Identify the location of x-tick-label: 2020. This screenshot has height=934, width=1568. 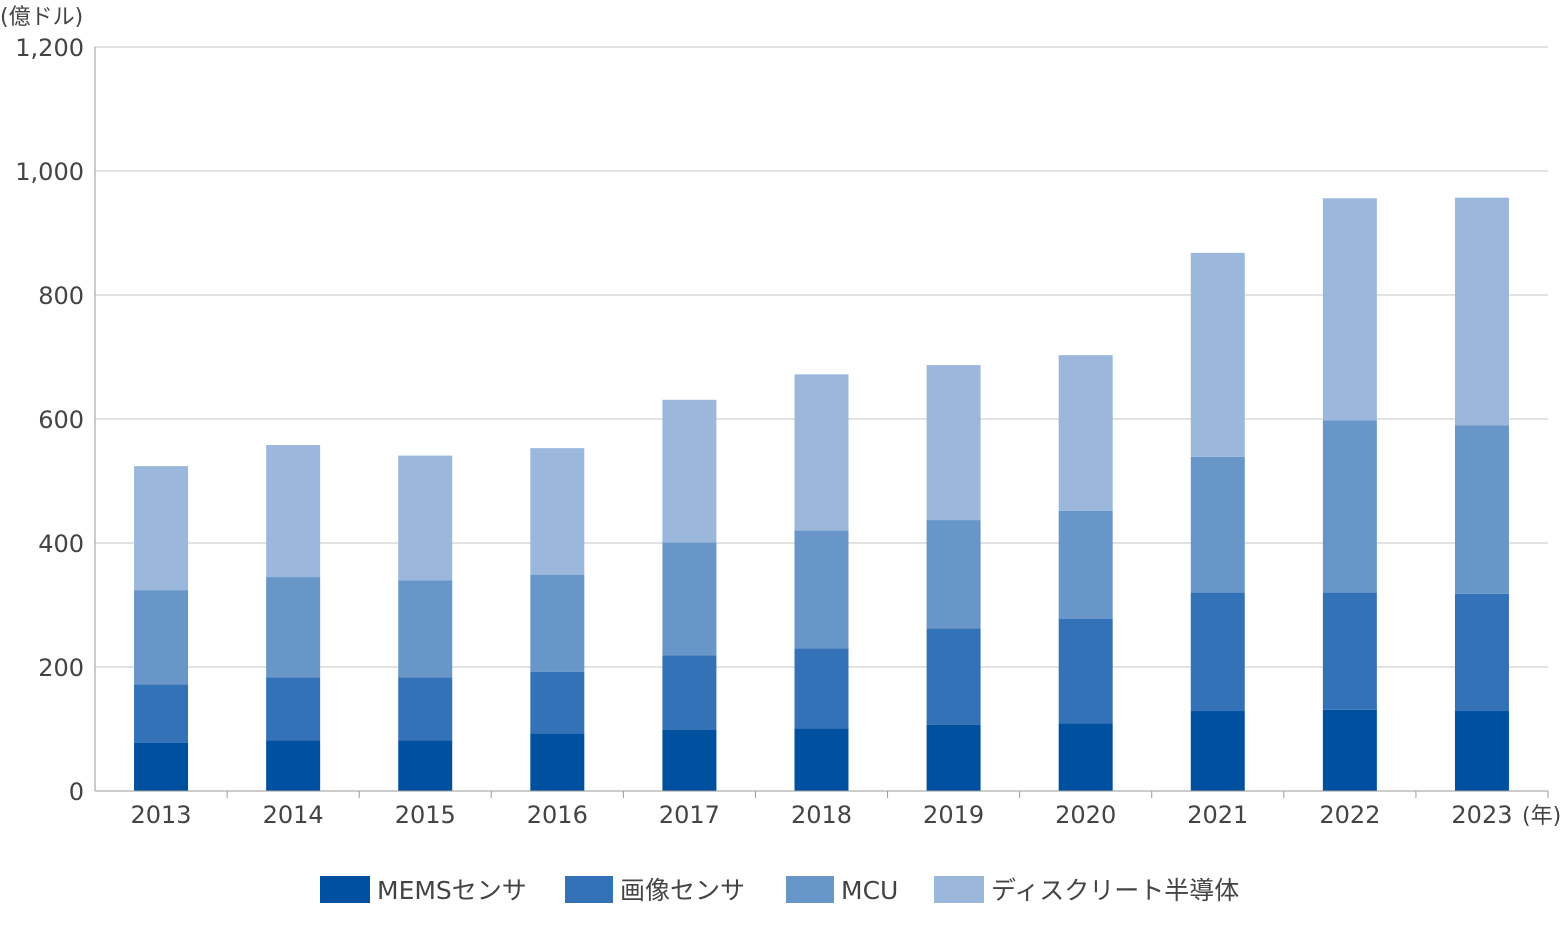
(1085, 815).